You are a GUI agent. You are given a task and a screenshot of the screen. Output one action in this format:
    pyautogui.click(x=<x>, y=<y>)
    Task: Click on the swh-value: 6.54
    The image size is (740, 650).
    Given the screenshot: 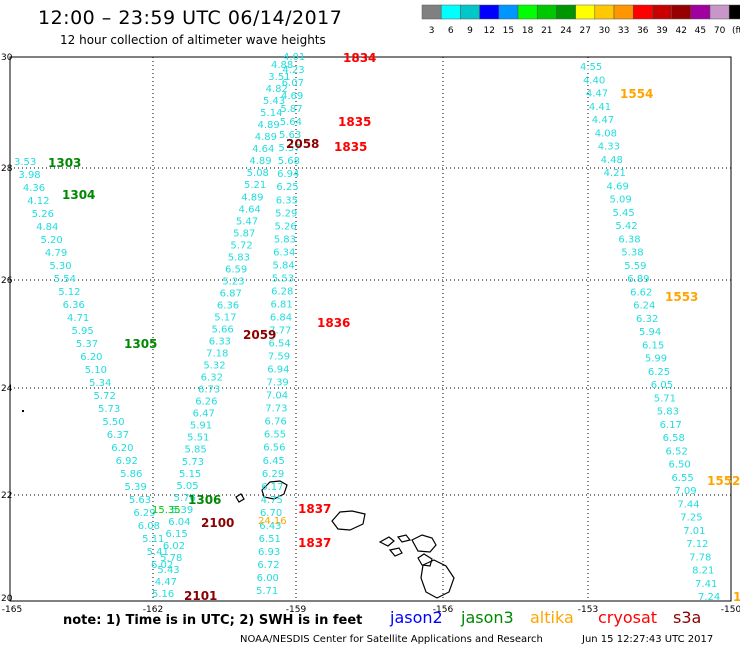 What is the action you would take?
    pyautogui.click(x=280, y=344)
    